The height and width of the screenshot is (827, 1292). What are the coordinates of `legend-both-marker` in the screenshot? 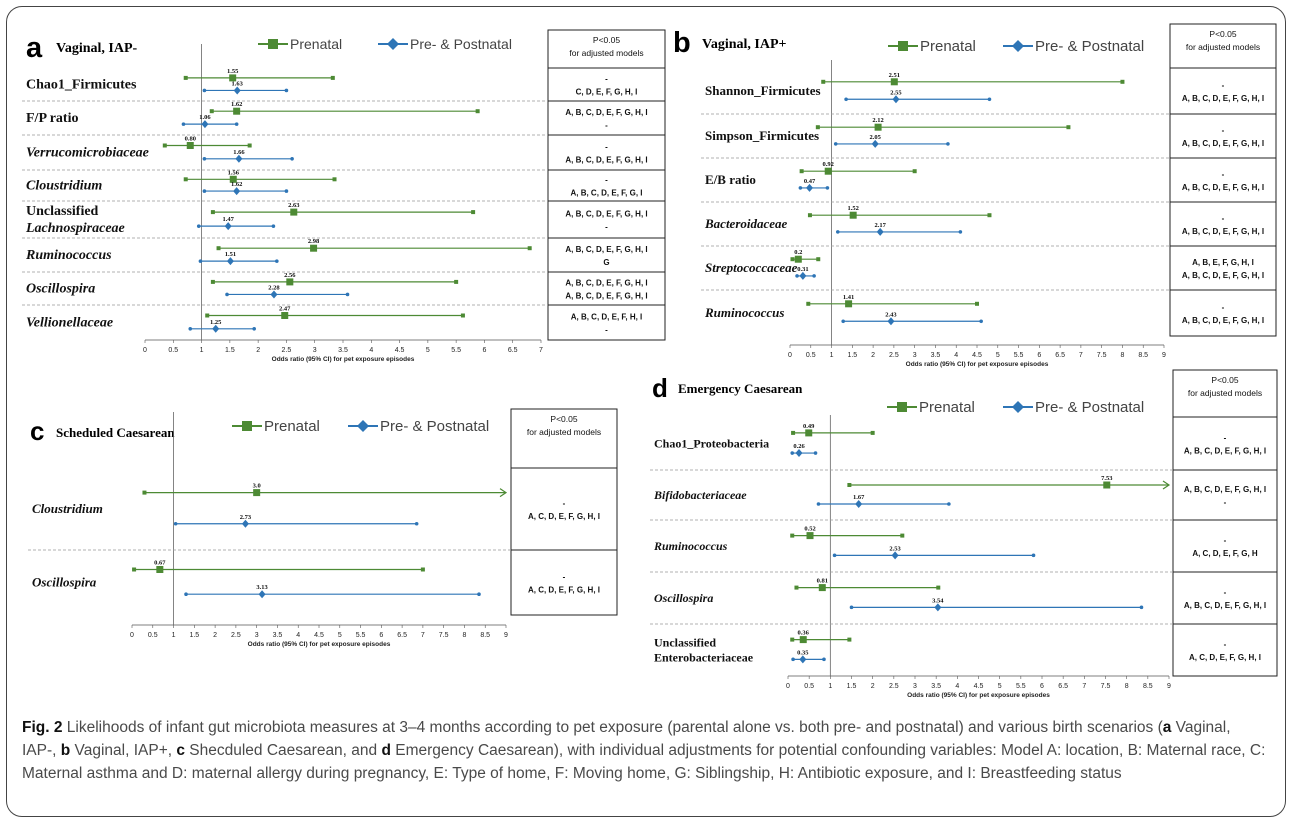 It's located at (393, 44).